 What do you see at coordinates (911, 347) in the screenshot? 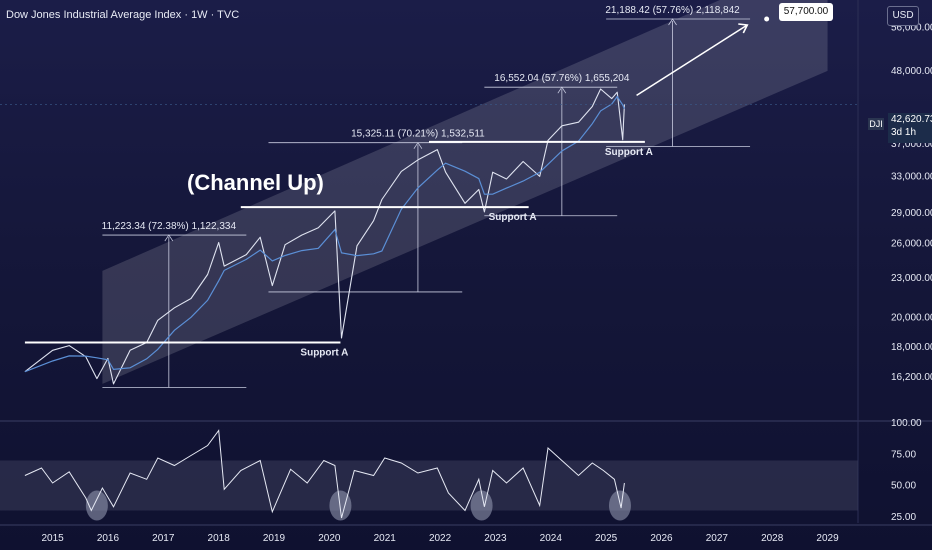
I see `price-axis-tick: 18,000.00` at bounding box center [911, 347].